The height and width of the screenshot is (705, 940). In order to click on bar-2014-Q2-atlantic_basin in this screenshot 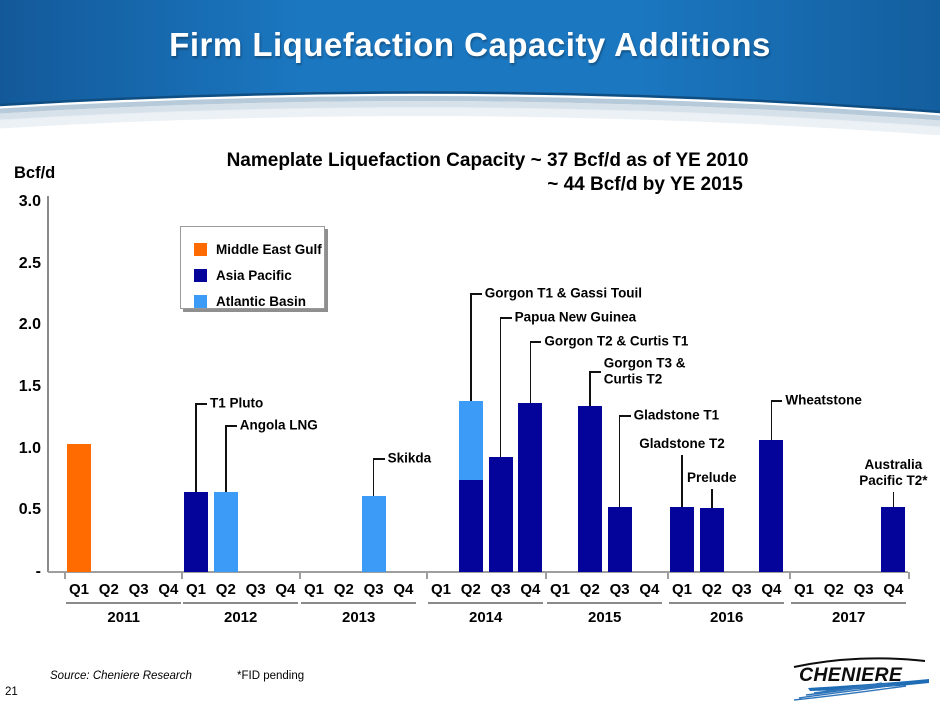, I will do `click(470, 440)`.